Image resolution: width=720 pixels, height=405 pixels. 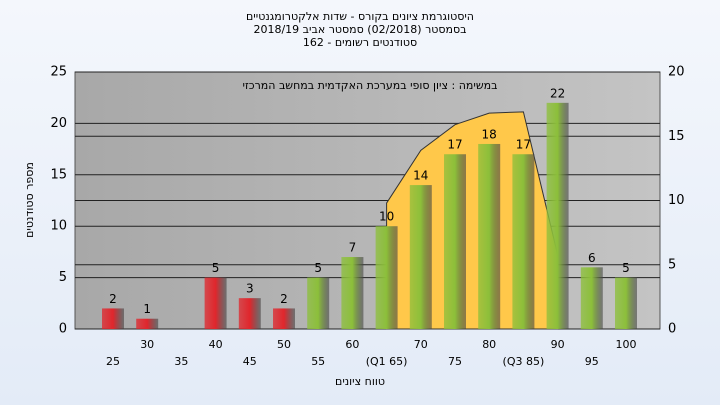 I want to click on x-tick-label: 80, so click(x=489, y=344).